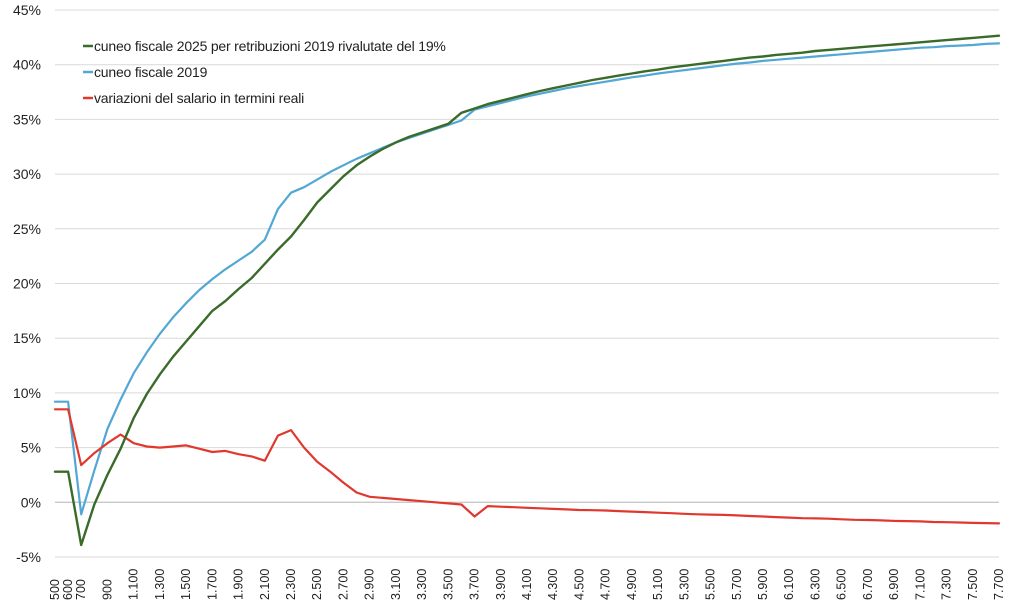  Describe the element at coordinates (27, 338) in the screenshot. I see `y-tick-label: 15%` at that location.